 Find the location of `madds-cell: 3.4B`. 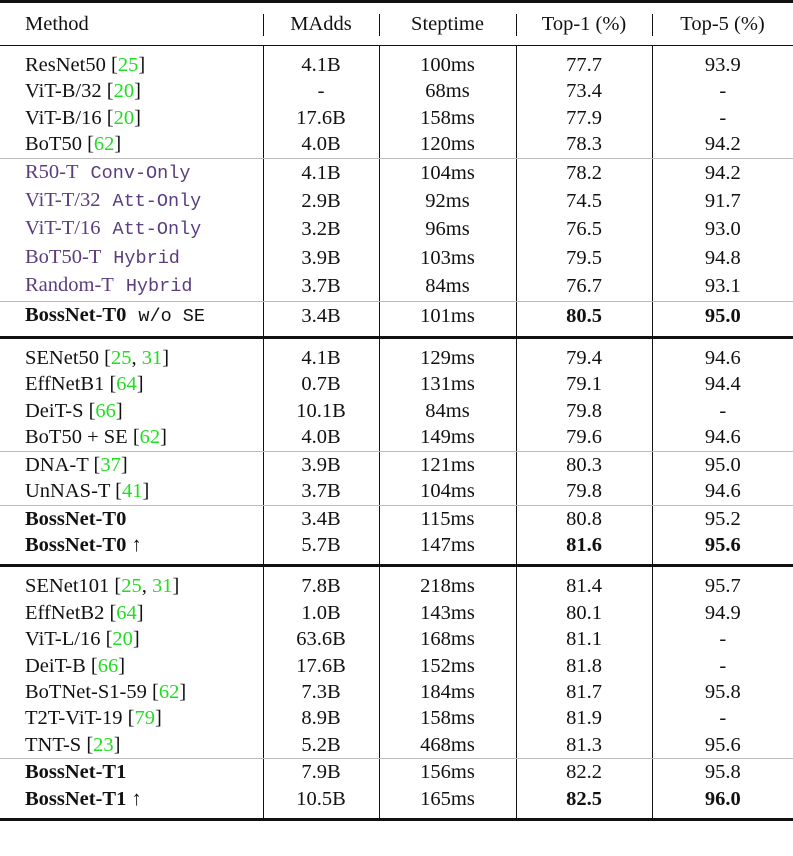

madds-cell: 3.4B is located at coordinates (320, 320).